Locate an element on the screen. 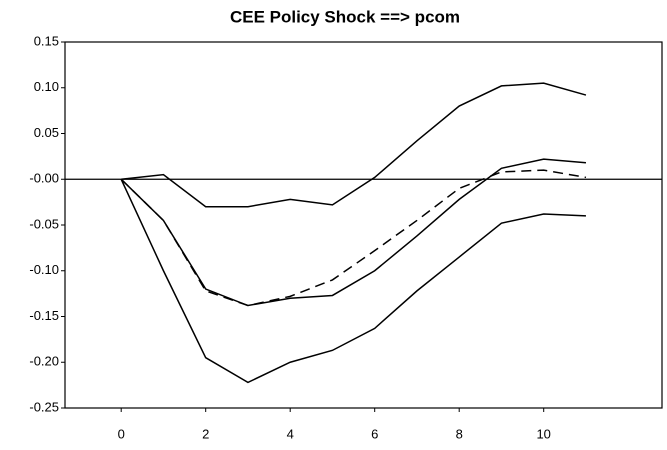 This screenshot has height=450, width=667. x-tick-label: 10 is located at coordinates (543, 433).